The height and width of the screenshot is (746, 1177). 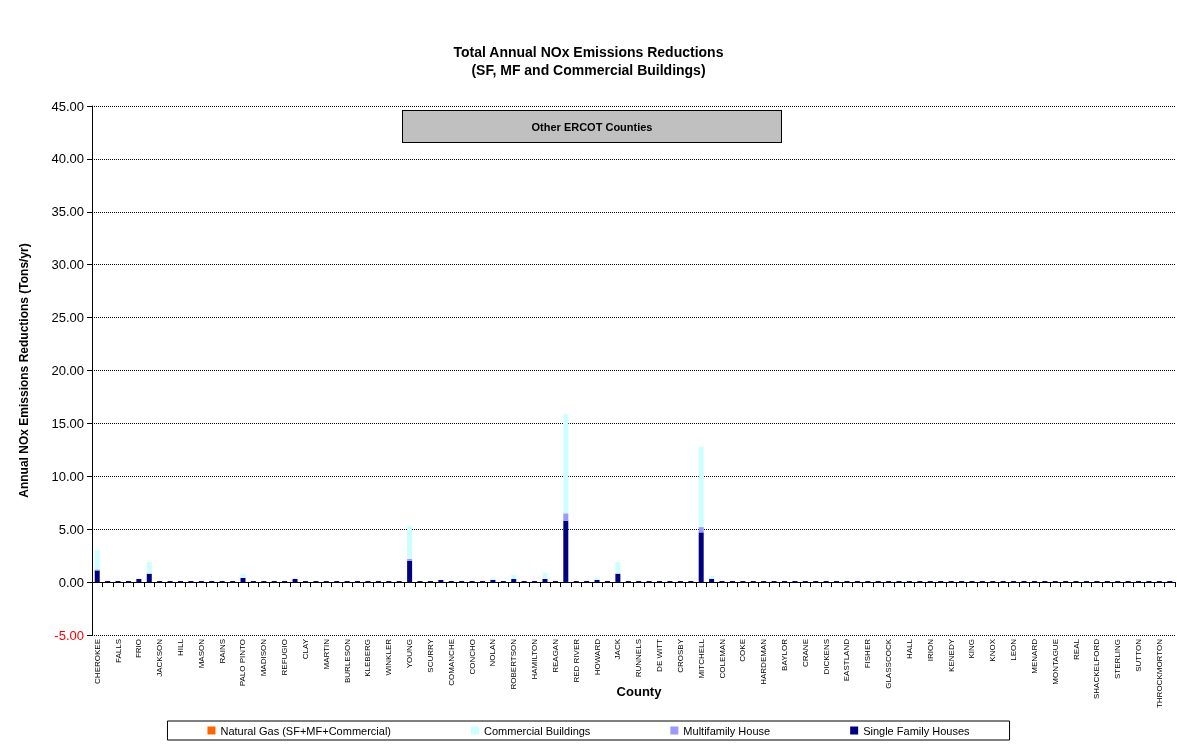 I want to click on legend-label: Single Family Houses, so click(x=917, y=730).